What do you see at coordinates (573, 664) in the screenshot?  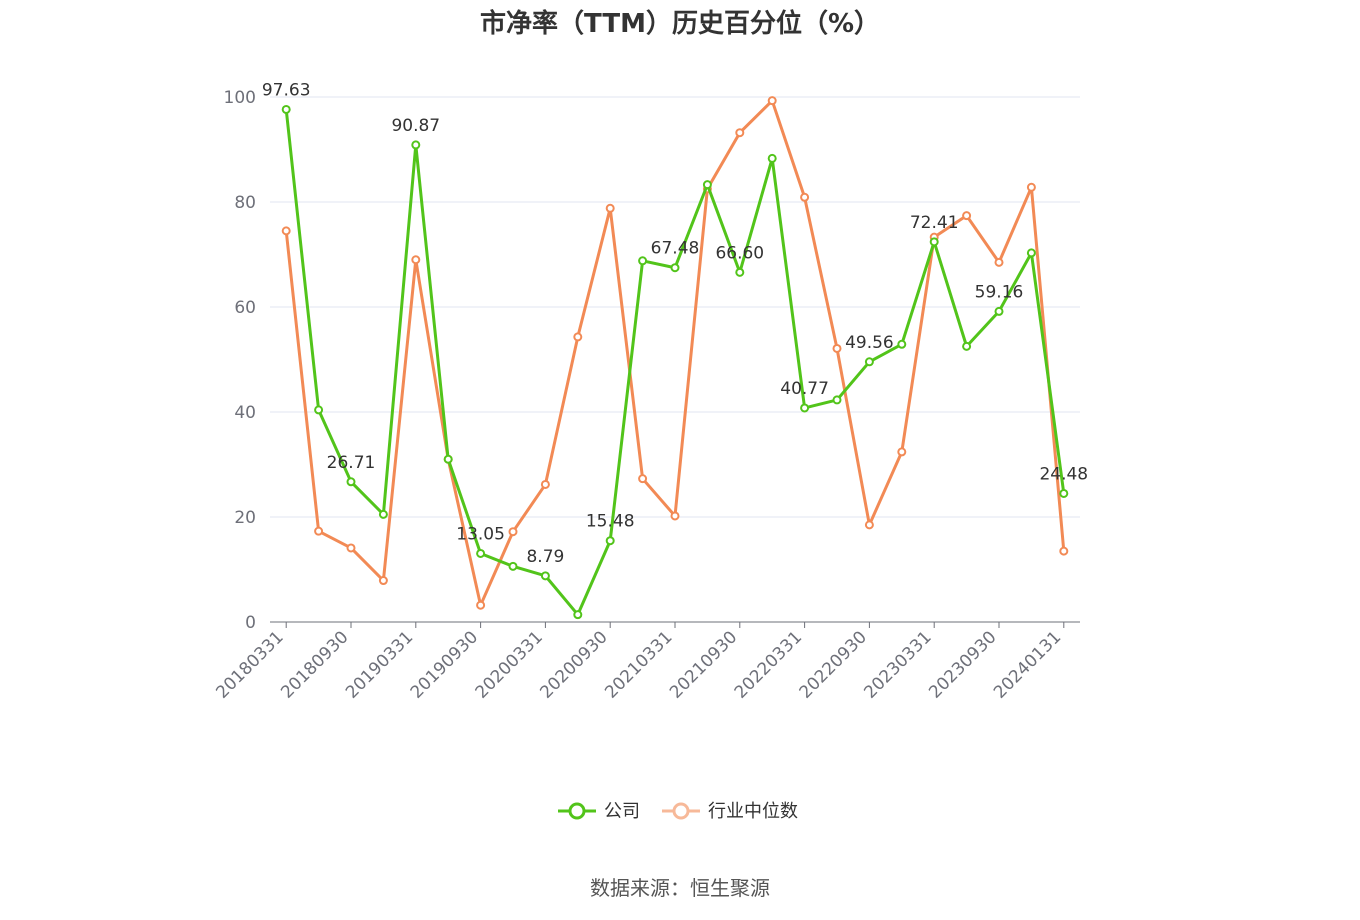 I see `x-tick-label: 20200930` at bounding box center [573, 664].